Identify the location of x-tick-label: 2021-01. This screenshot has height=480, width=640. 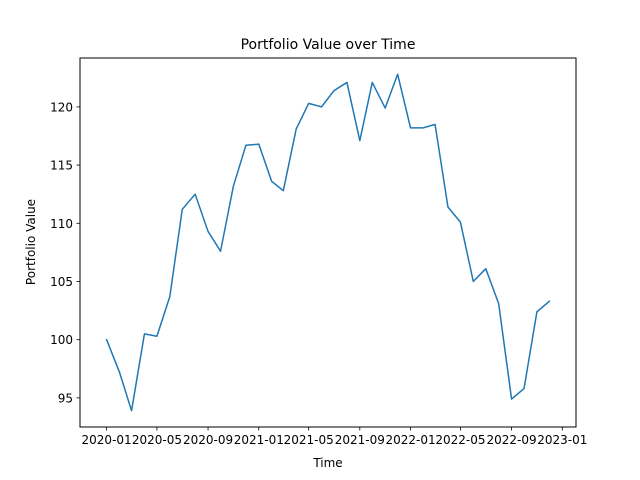
(259, 440).